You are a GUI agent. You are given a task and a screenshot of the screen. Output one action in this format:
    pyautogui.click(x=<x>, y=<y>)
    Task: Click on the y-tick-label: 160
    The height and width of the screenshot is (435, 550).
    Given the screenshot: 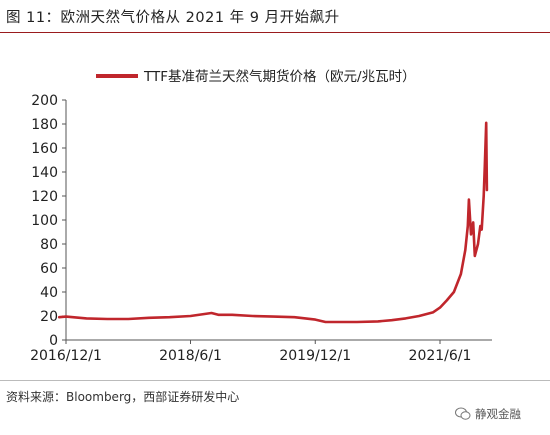 What is the action you would take?
    pyautogui.click(x=44, y=149)
    